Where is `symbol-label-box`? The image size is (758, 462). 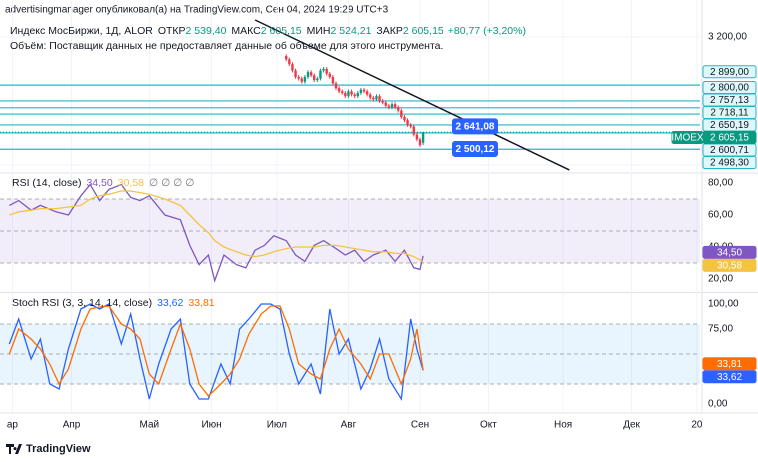 symbol-label-box is located at coordinates (687, 138).